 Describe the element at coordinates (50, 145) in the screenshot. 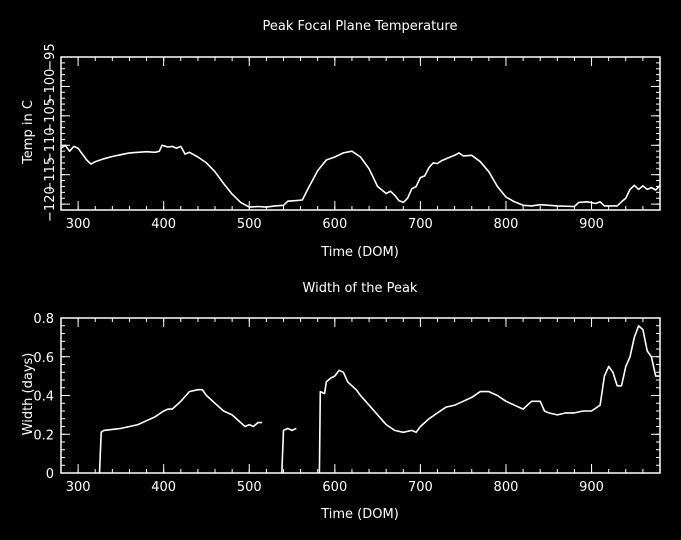

I see `temperature-y-tick-label: −110` at that location.